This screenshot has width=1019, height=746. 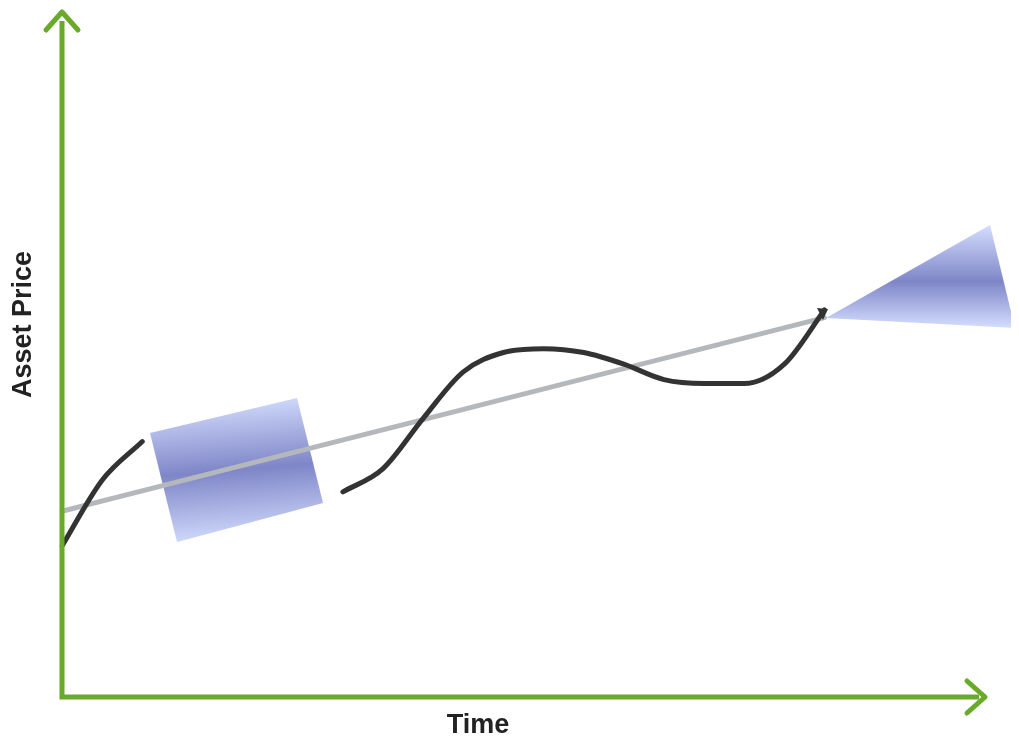 What do you see at coordinates (22, 325) in the screenshot?
I see `y-axis-title: Asset Price` at bounding box center [22, 325].